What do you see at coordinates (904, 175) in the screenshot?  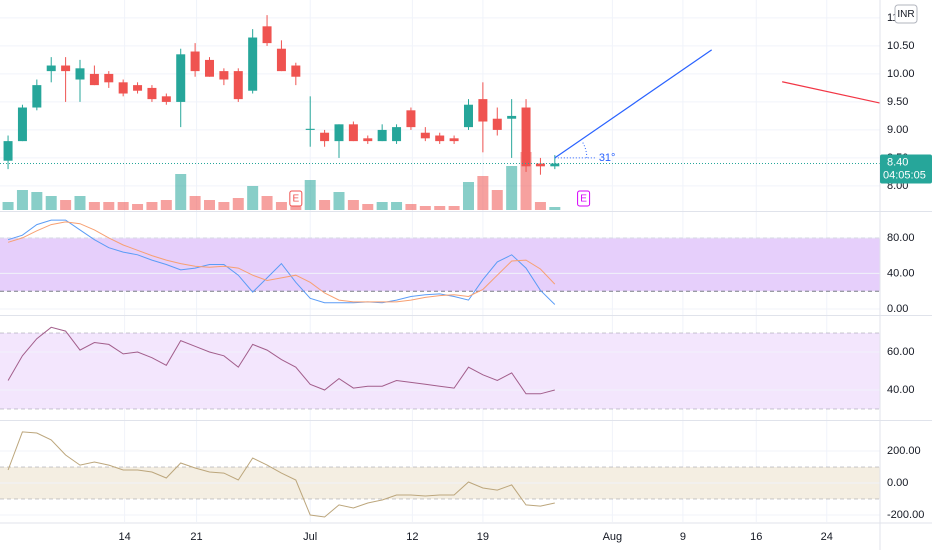 I see `countdown: 04:05:05` at bounding box center [904, 175].